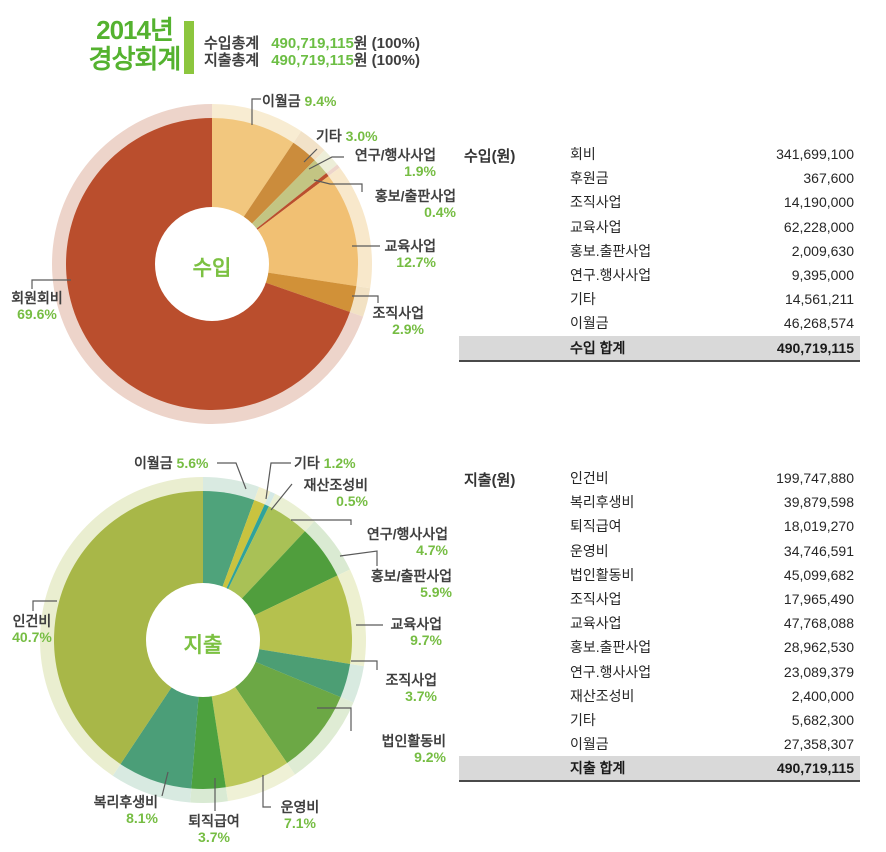 Image resolution: width=886 pixels, height=852 pixels. What do you see at coordinates (818, 599) in the screenshot?
I see `row-value: 17,965,490` at bounding box center [818, 599].